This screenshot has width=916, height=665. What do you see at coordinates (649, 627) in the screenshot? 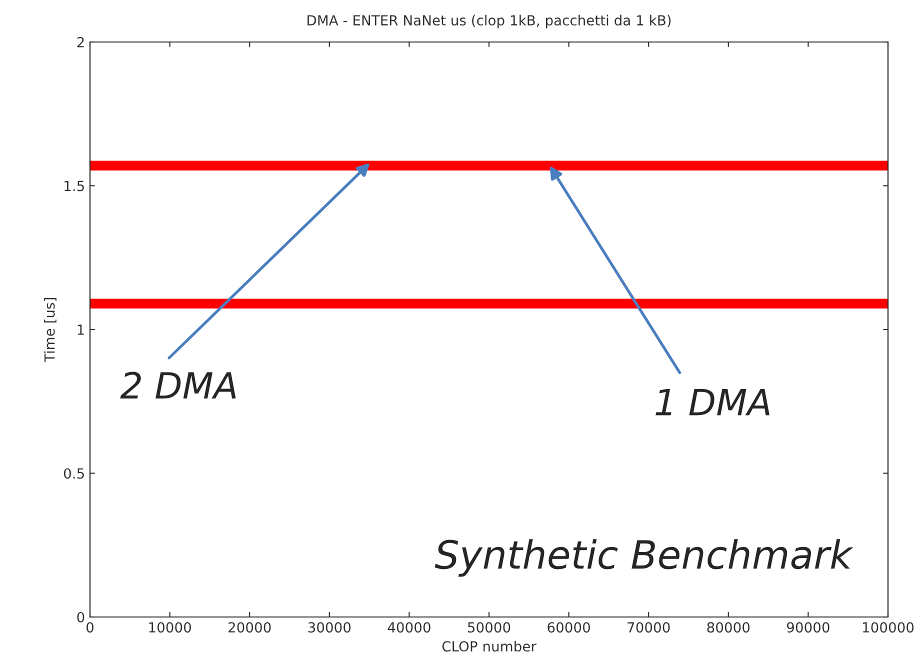
I see `x-tick-label: 70000` at bounding box center [649, 627].